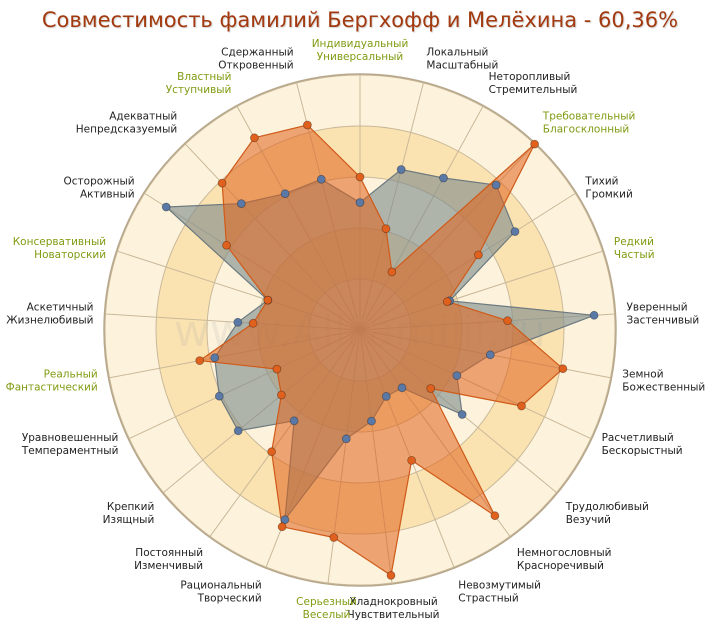 Image resolution: width=720 pixels, height=630 pixels. I want to click on axis-label-12-line-2: Страстный, so click(488, 598).